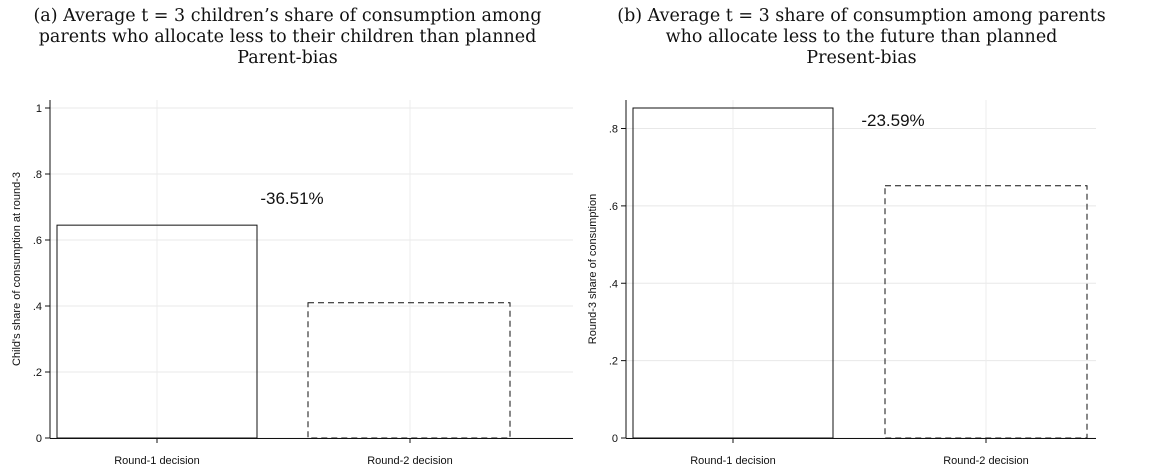 This screenshot has width=1149, height=470. Describe the element at coordinates (287, 58) in the screenshot. I see `caption-a-line3: Parent-bias` at that location.